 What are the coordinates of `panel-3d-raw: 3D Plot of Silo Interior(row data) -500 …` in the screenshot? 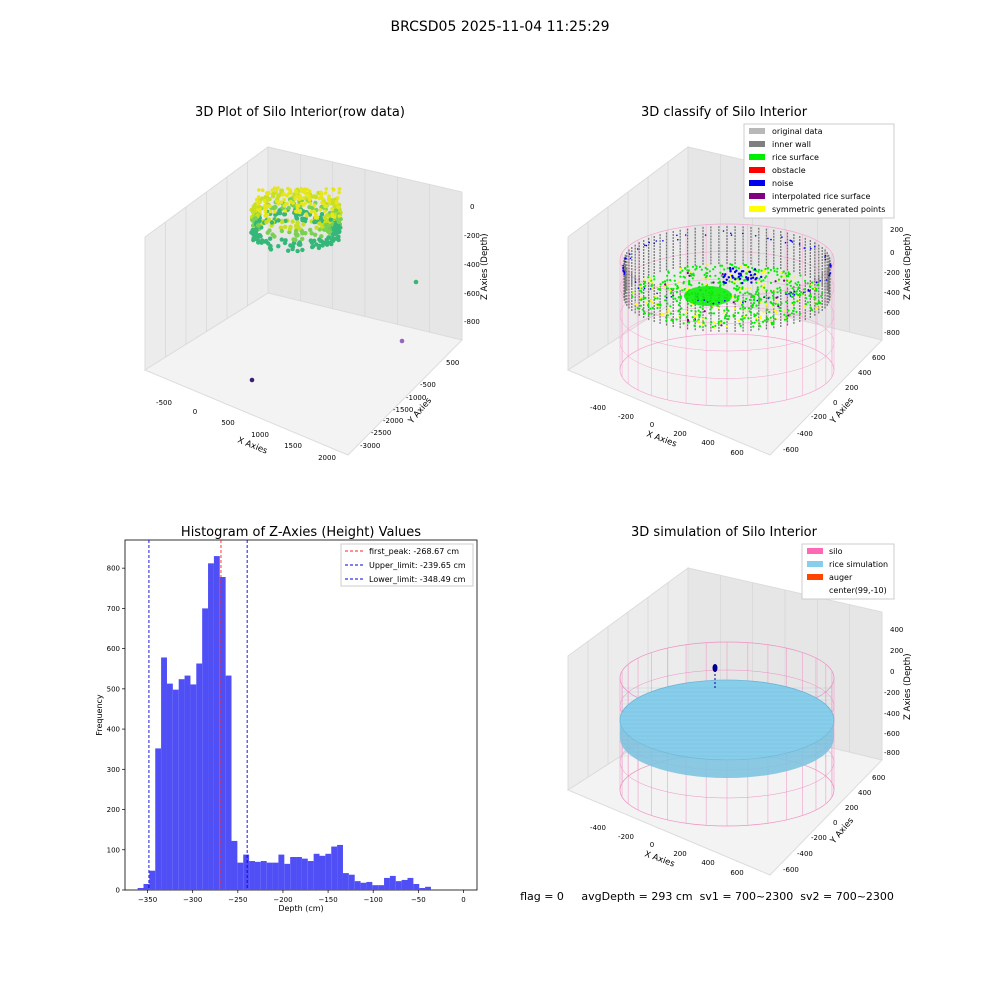 It's located at (316, 283).